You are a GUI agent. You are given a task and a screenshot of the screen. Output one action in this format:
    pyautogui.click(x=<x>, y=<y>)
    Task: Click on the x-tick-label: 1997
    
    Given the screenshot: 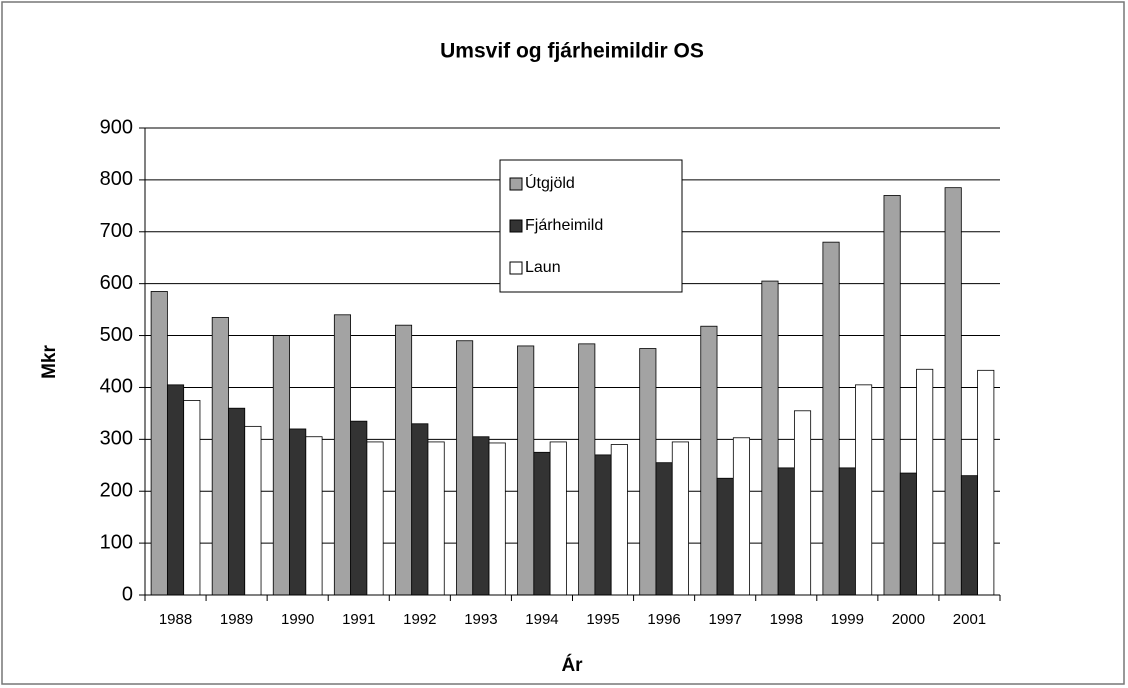 What is the action you would take?
    pyautogui.click(x=724, y=619)
    